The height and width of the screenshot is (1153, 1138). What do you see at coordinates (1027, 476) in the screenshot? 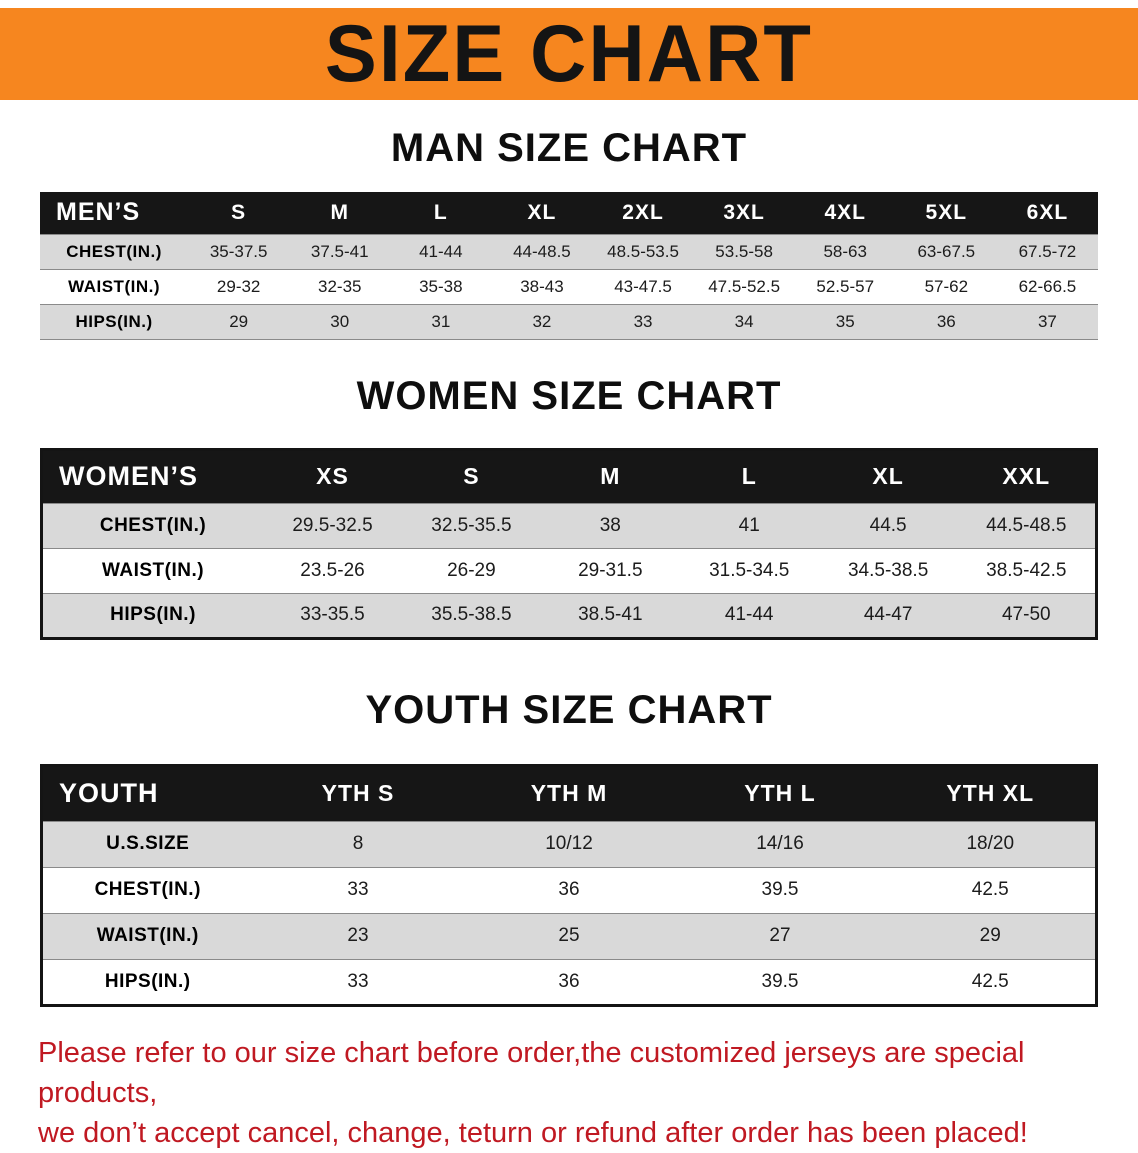
I see `size-column-header: XXL` at bounding box center [1027, 476].